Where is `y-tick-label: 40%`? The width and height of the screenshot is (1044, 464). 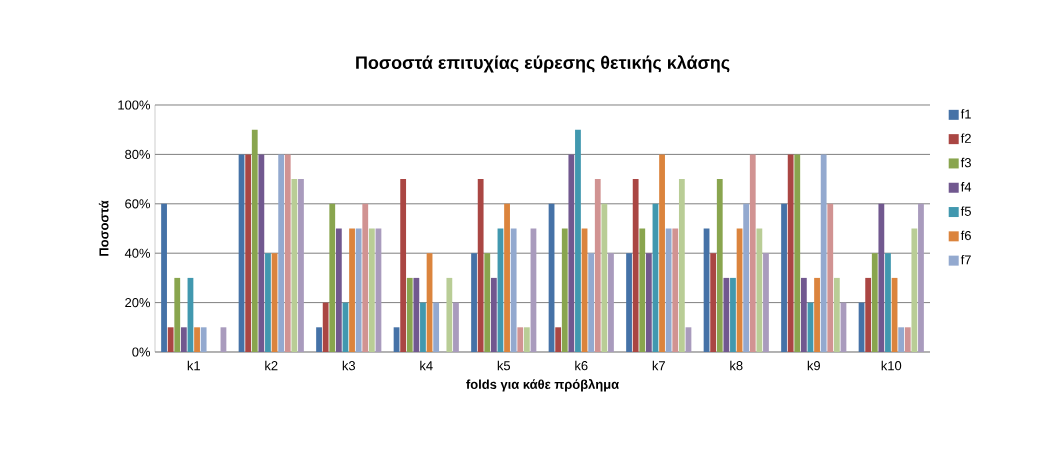
y-tick-label: 40% is located at coordinates (137, 253).